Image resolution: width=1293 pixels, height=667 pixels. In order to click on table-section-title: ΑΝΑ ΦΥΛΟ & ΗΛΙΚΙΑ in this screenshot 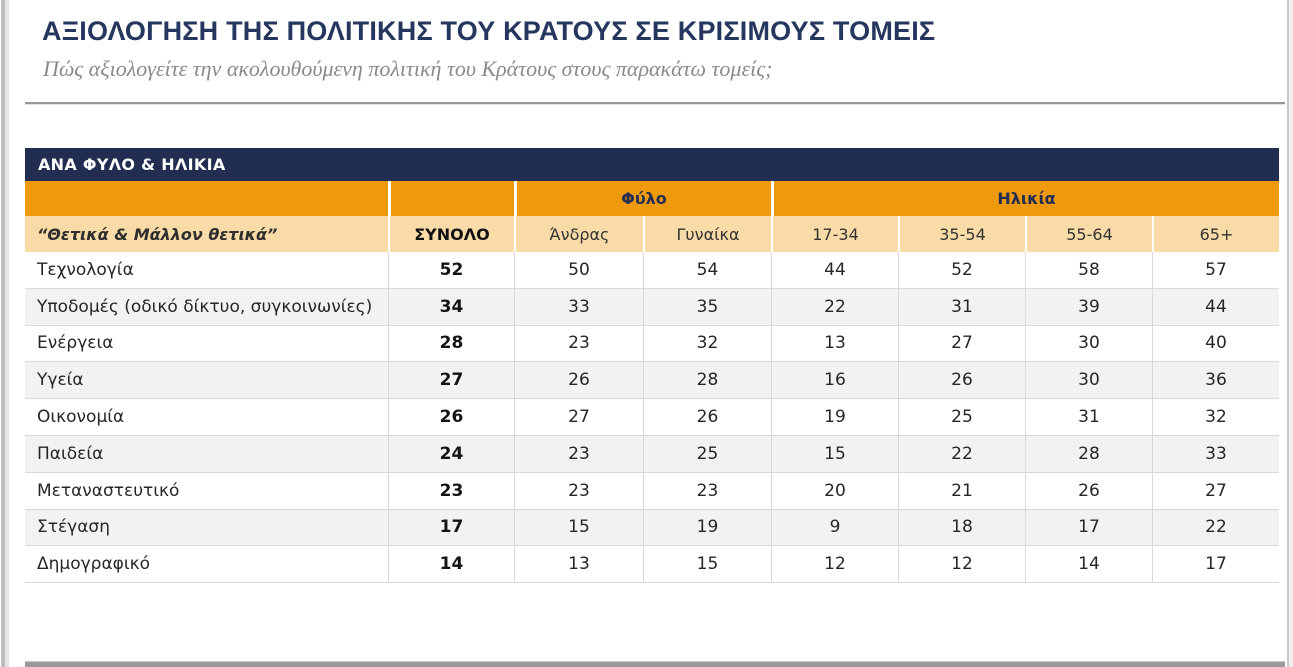, I will do `click(132, 164)`.